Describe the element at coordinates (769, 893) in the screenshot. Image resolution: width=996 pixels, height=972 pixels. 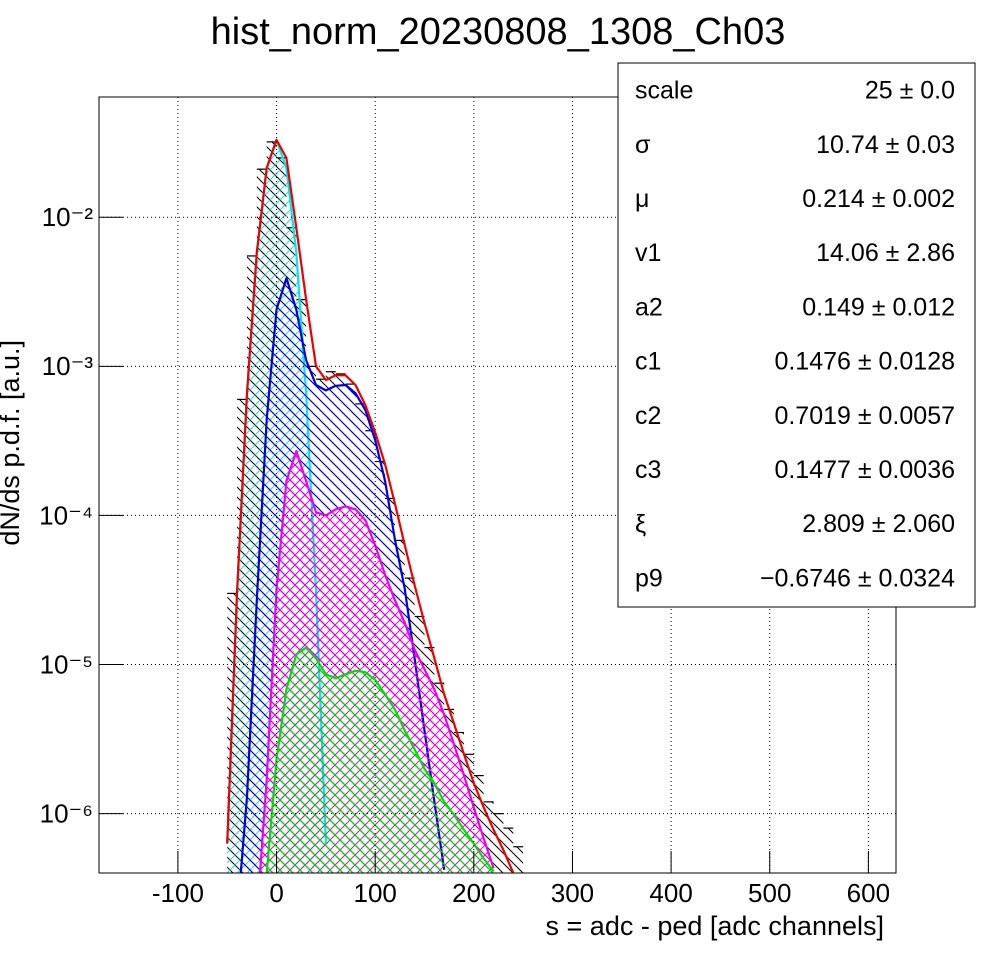
I see `x-tick-label: 500` at that location.